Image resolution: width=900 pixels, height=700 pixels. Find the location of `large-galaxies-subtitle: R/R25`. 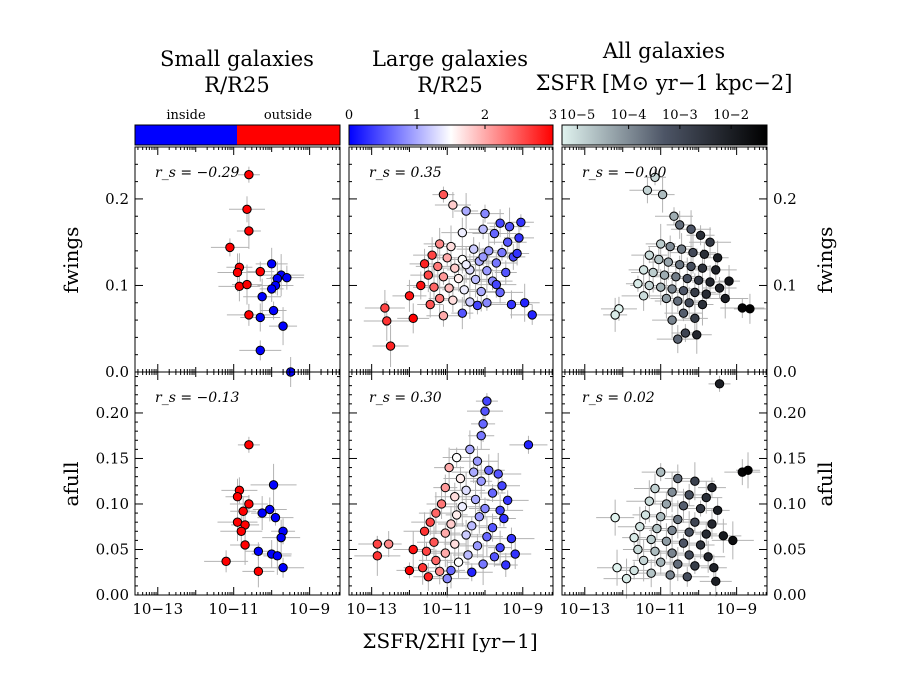

large-galaxies-subtitle: R/R25 is located at coordinates (449, 85).